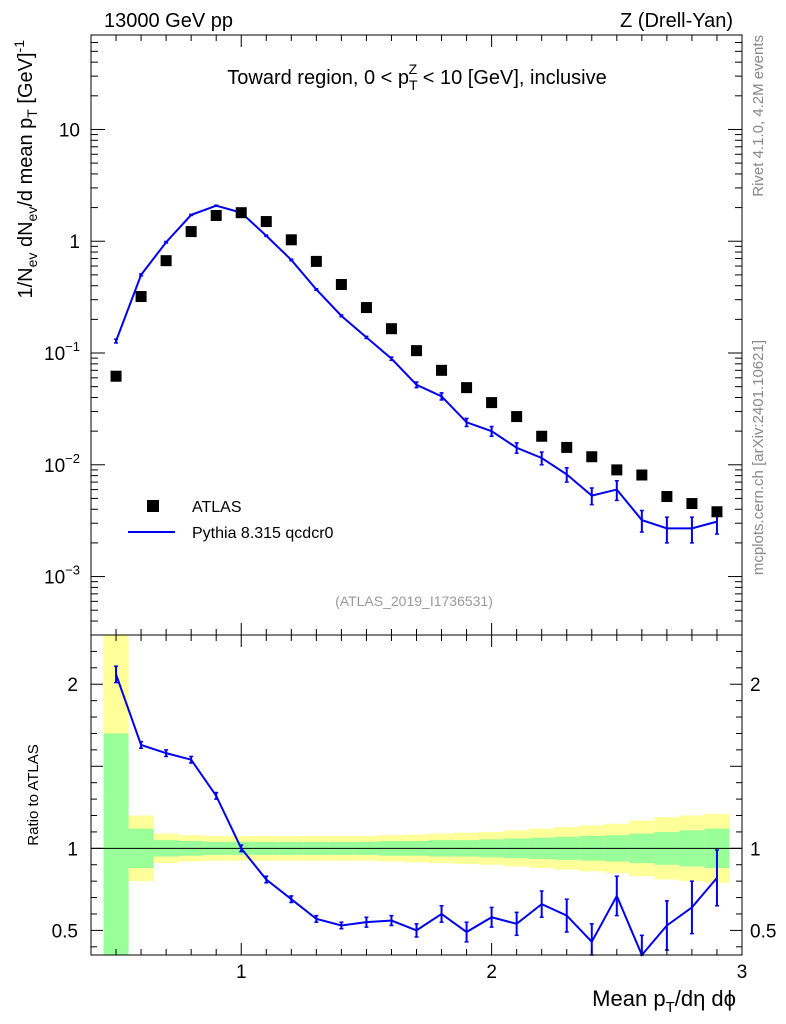 Image resolution: width=786 pixels, height=1024 pixels. What do you see at coordinates (491, 972) in the screenshot?
I see `x-tick-label-1: 2` at bounding box center [491, 972].